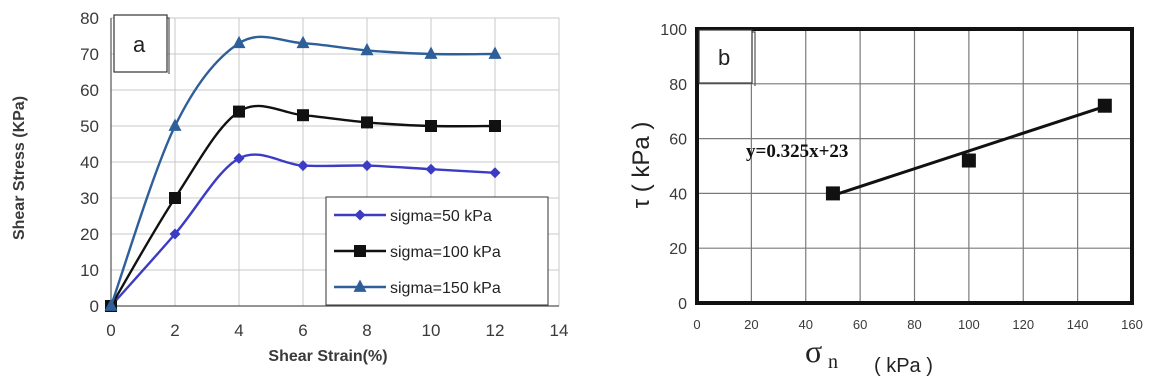 The image size is (1155, 386). I want to click on chart-a-y-tick-label: 60, so click(89, 90).